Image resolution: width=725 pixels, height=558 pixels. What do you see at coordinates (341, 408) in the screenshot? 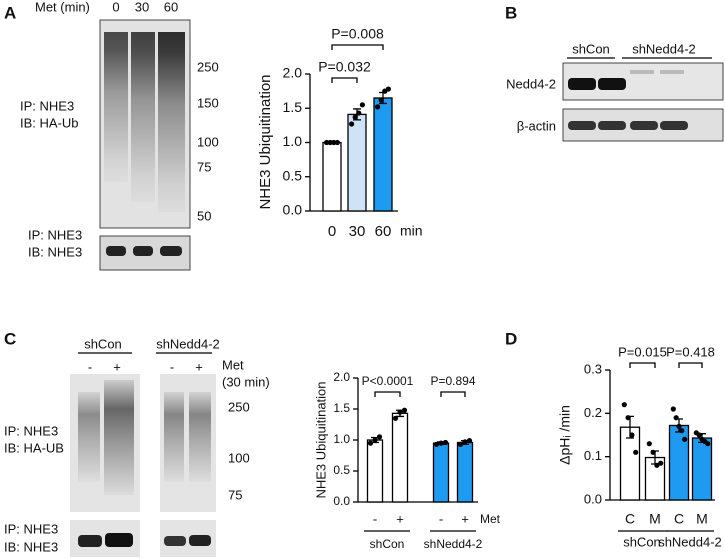
I see `y-tick-label: 1.5` at bounding box center [341, 408].